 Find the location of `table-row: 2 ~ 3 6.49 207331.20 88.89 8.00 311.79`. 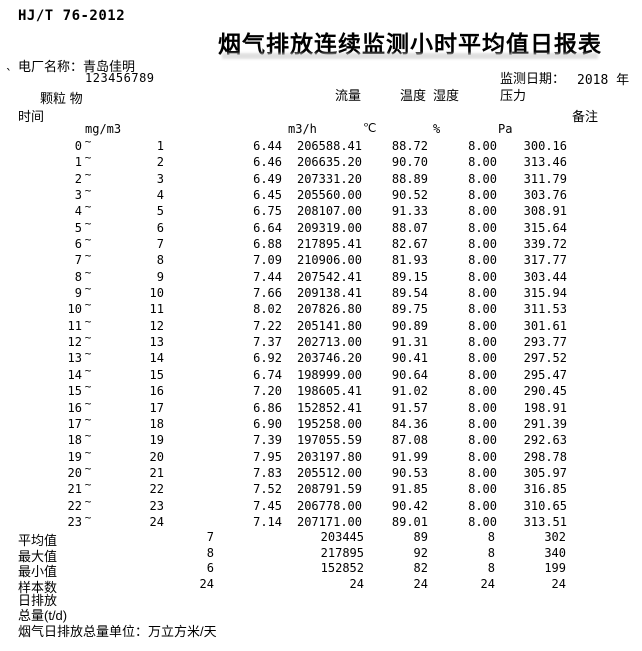

table-row: 2 ~ 3 6.49 207331.20 88.89 8.00 311.79 is located at coordinates (321, 178).